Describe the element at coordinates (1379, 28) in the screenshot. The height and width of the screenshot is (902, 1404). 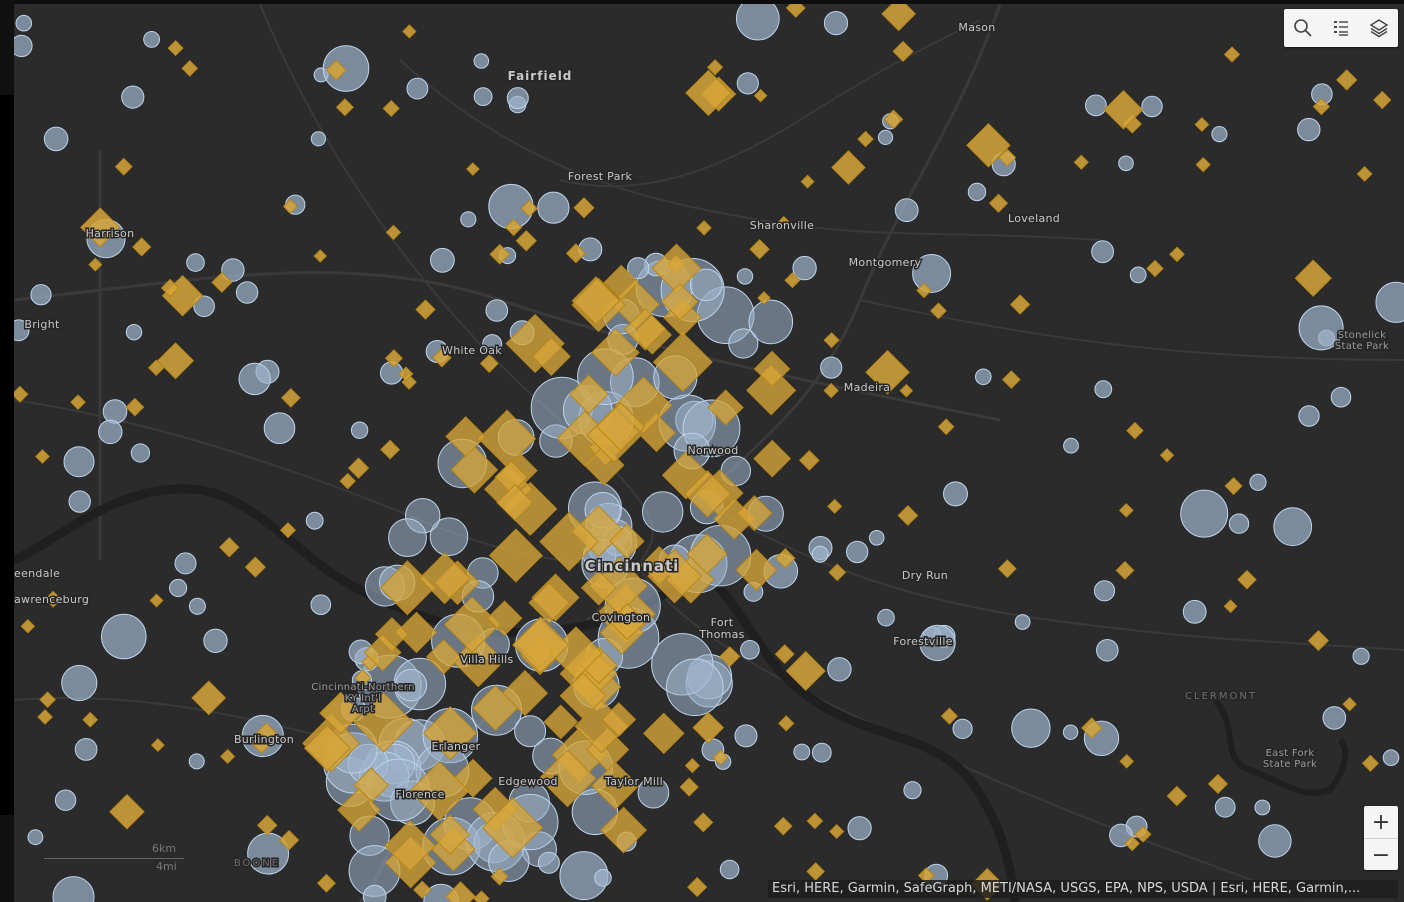
I see `layers-button` at that location.